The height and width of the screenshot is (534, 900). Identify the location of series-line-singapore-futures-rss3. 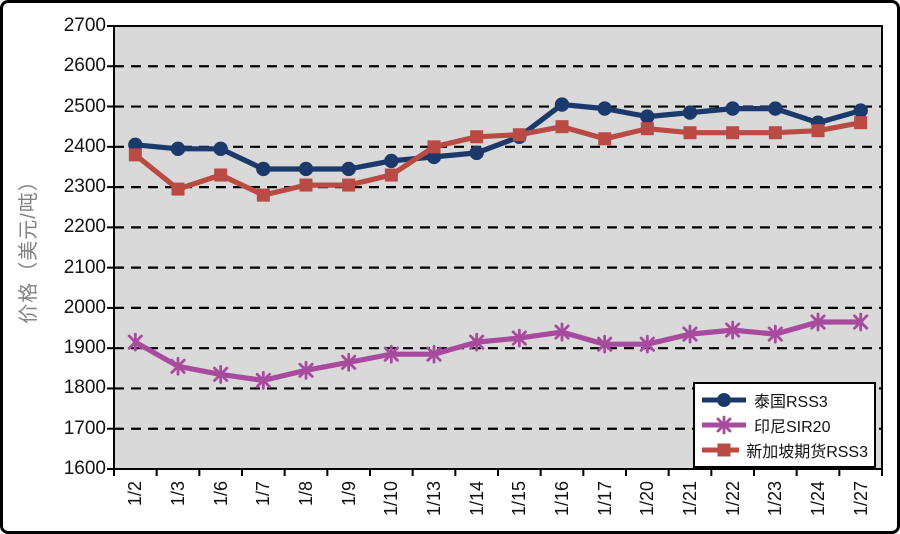
(498, 159).